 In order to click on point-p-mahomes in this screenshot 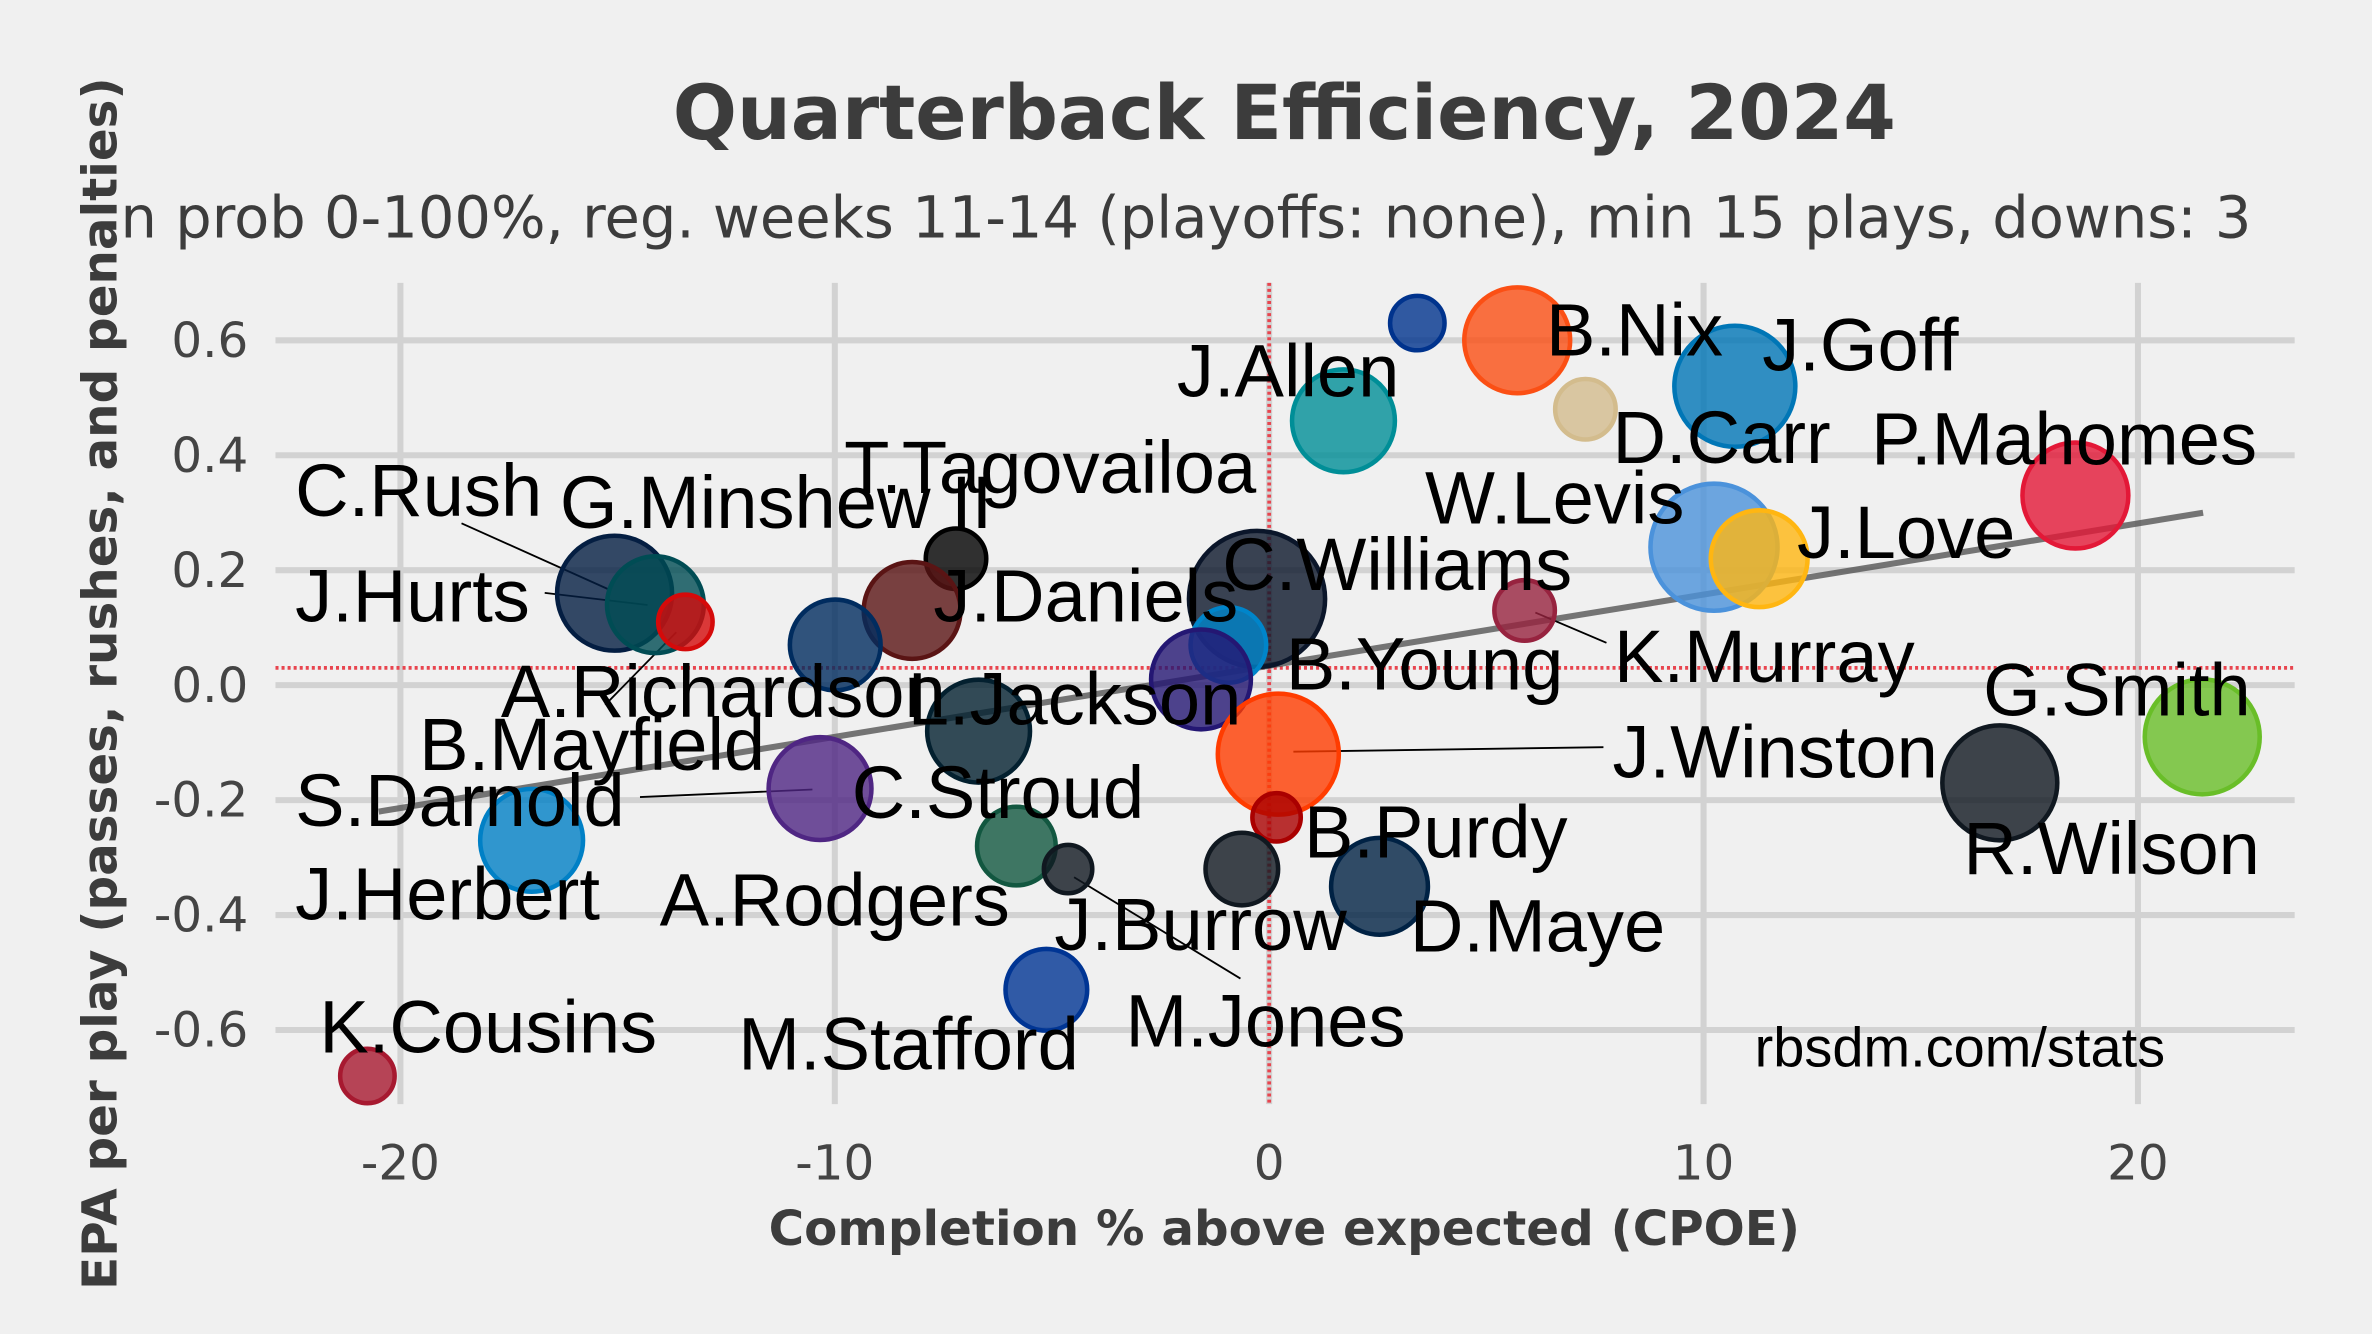, I will do `click(2075, 495)`.